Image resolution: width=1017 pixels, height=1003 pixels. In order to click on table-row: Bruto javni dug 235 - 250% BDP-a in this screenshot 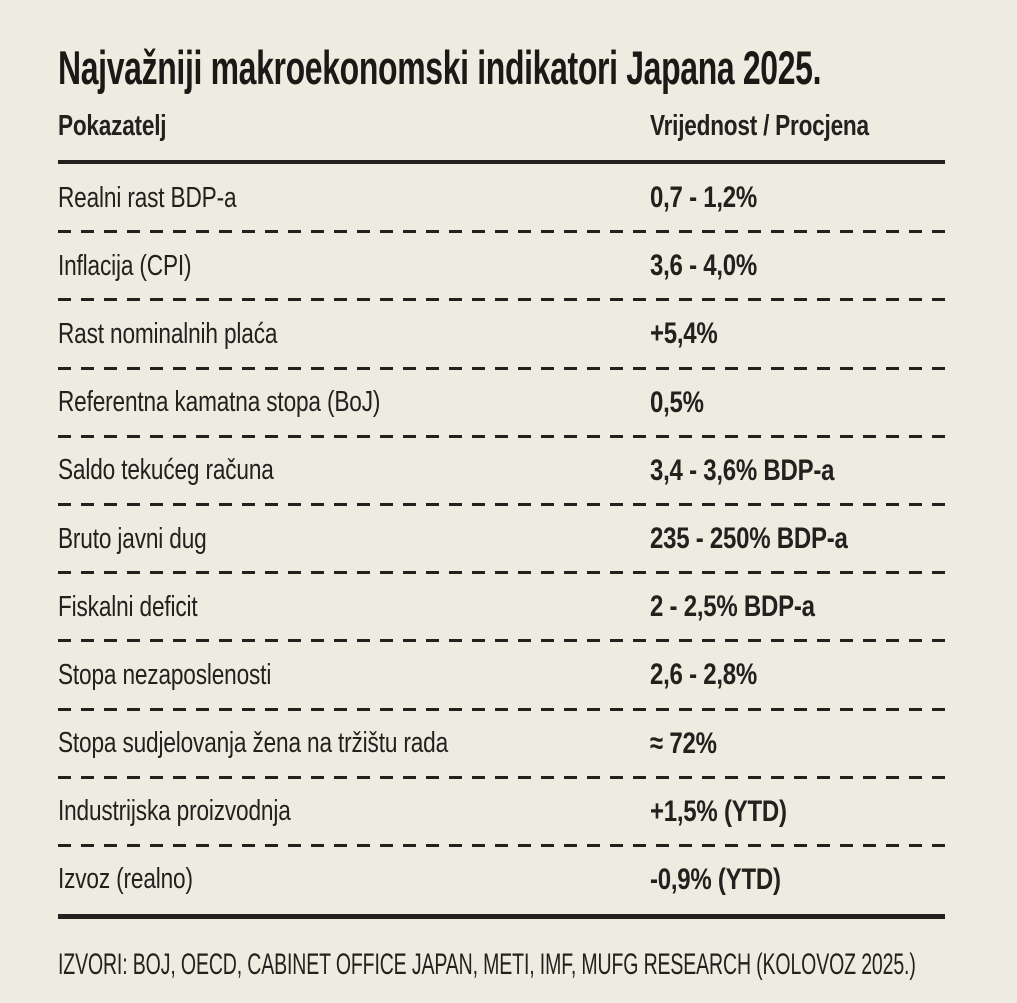, I will do `click(501, 540)`.